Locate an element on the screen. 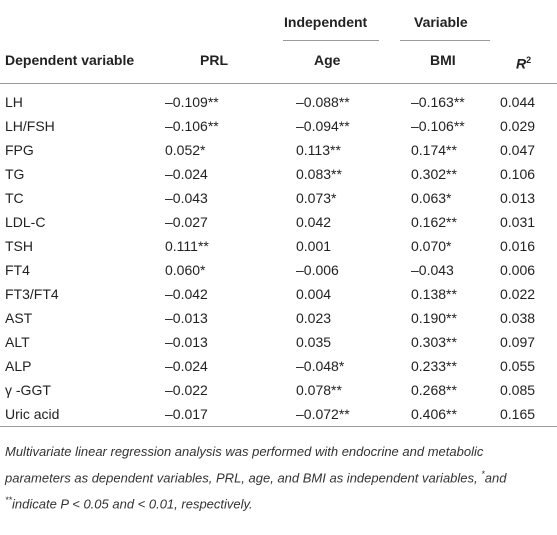 The width and height of the screenshot is (557, 535). table-cell: LDL-C is located at coordinates (25, 222).